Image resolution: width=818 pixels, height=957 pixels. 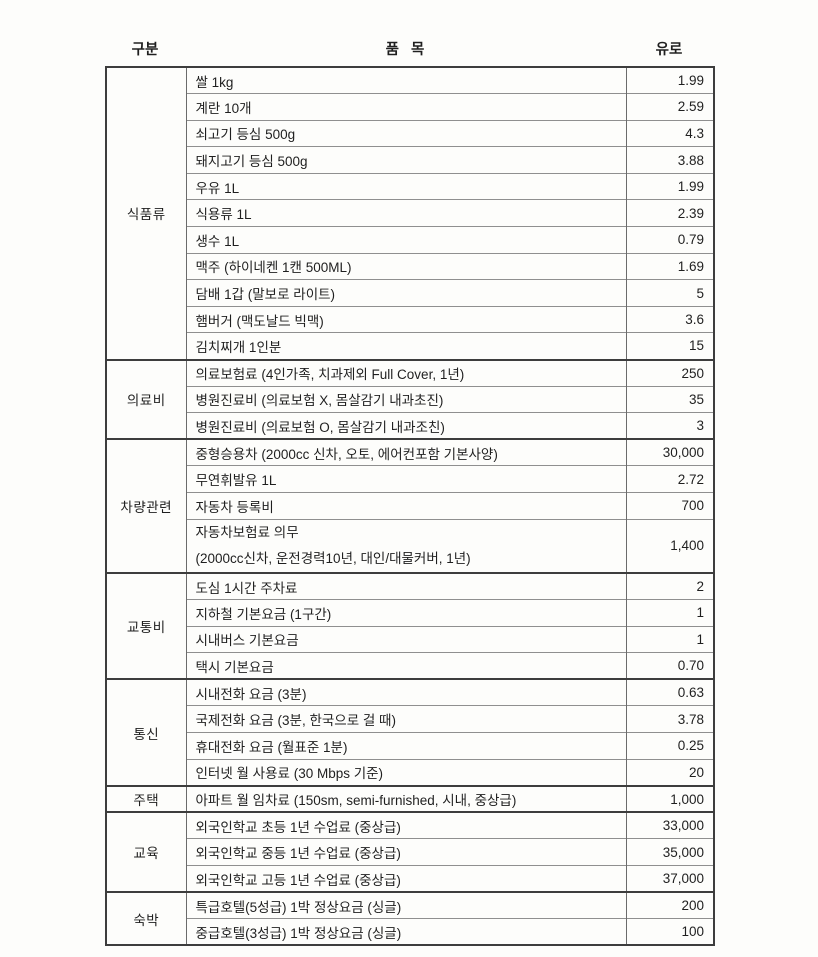 What do you see at coordinates (146, 798) in the screenshot?
I see `category-cell: 주택` at bounding box center [146, 798].